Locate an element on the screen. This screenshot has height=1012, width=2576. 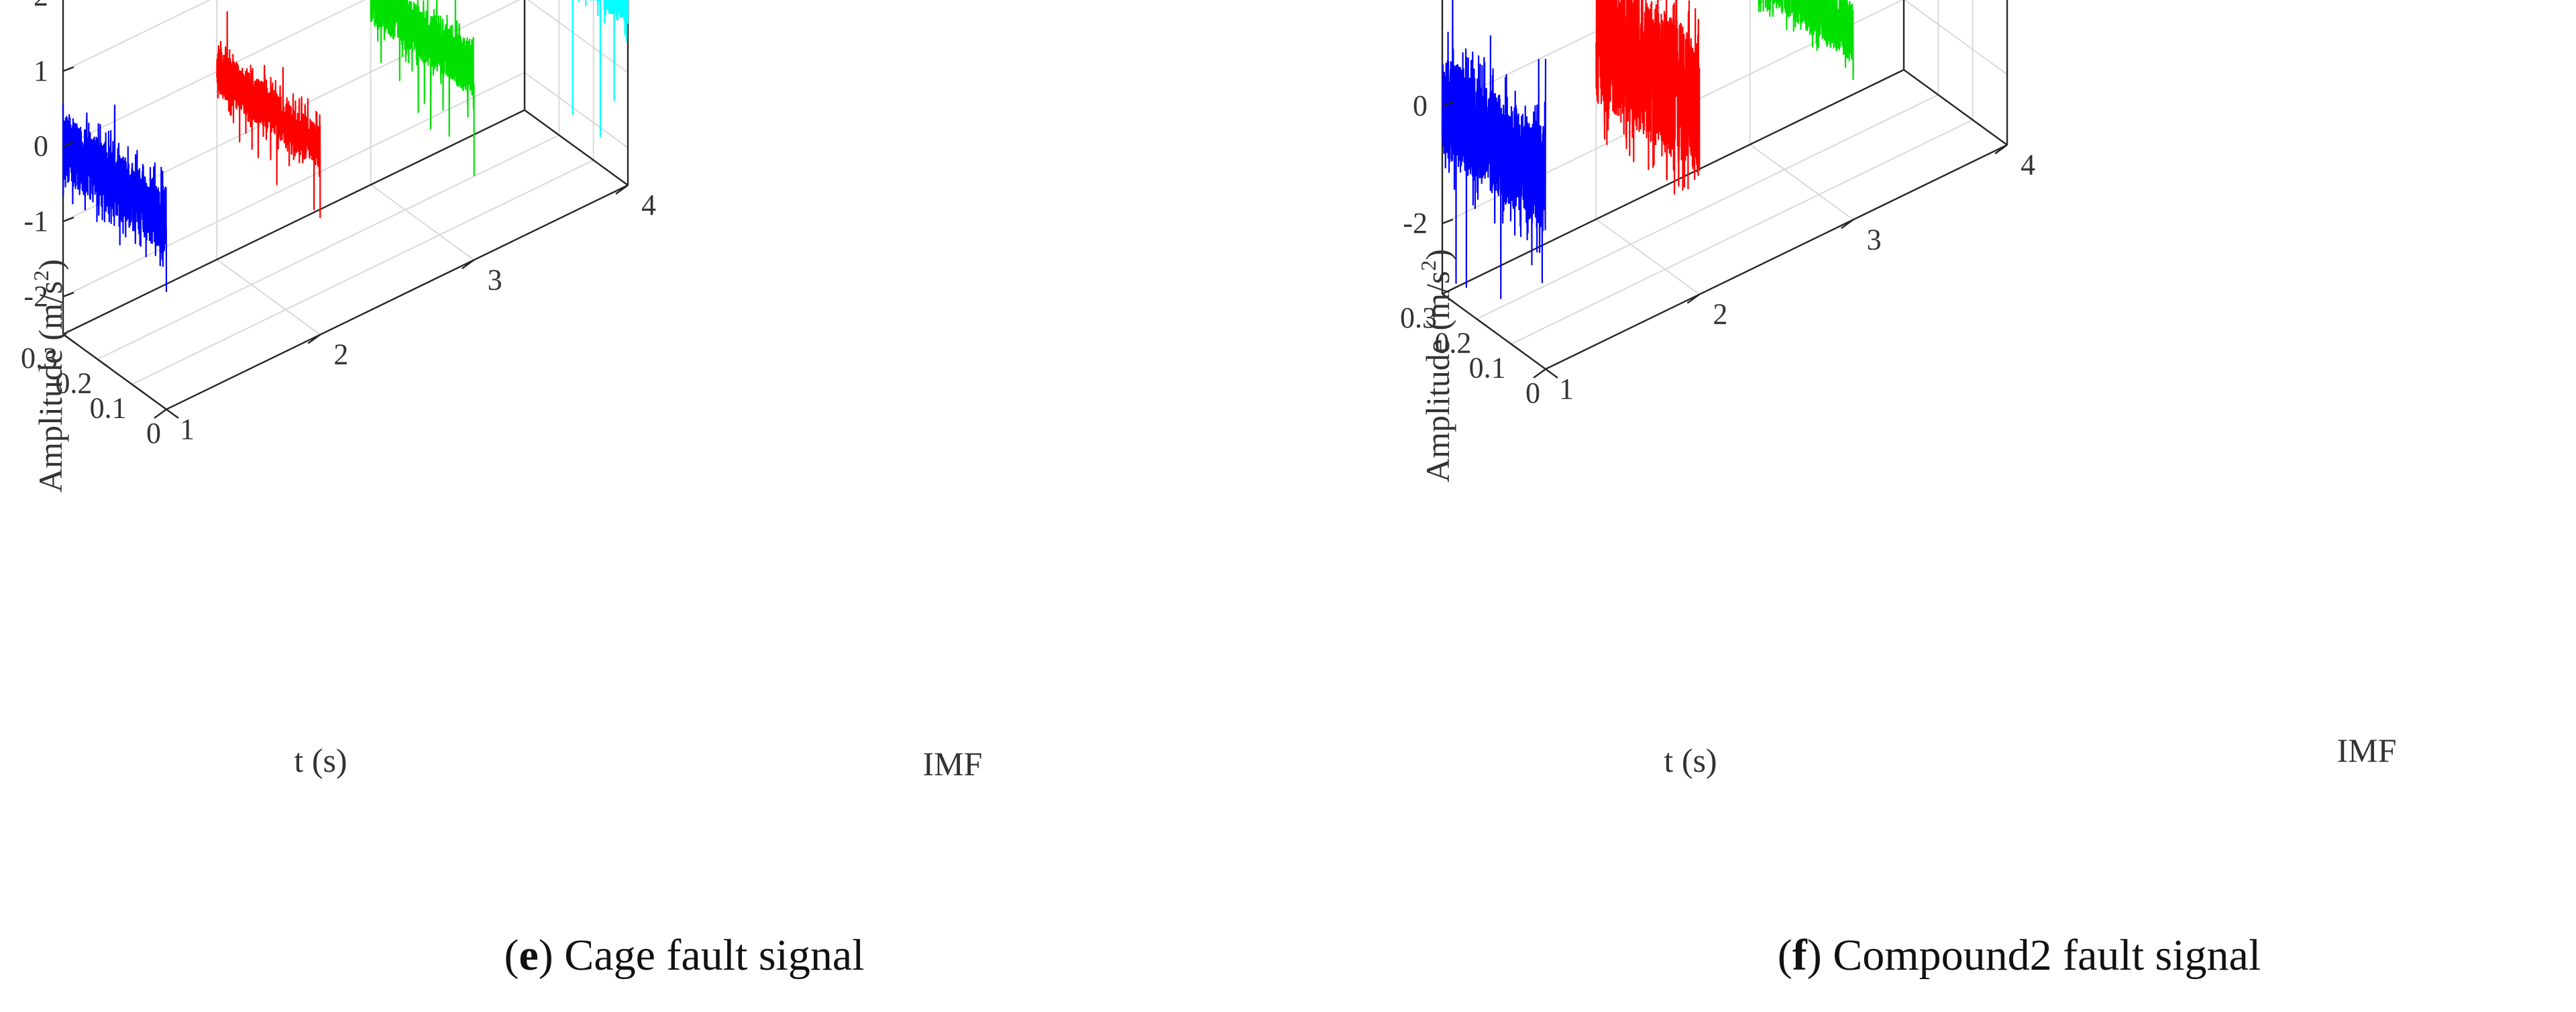
amp-tick-label: -1 is located at coordinates (35, 221).